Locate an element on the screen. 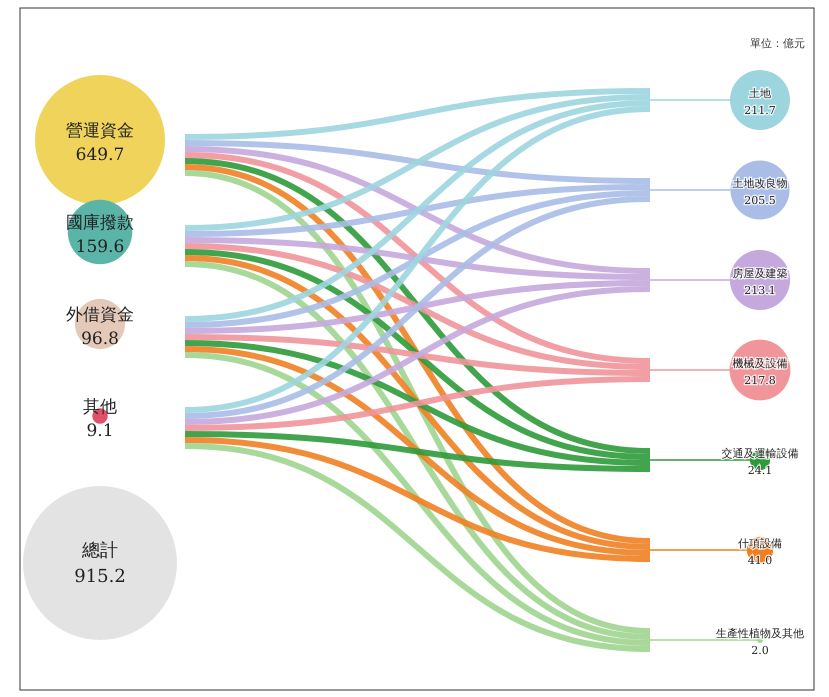 This screenshot has width=829, height=697. text: 915.2 is located at coordinates (100, 576).